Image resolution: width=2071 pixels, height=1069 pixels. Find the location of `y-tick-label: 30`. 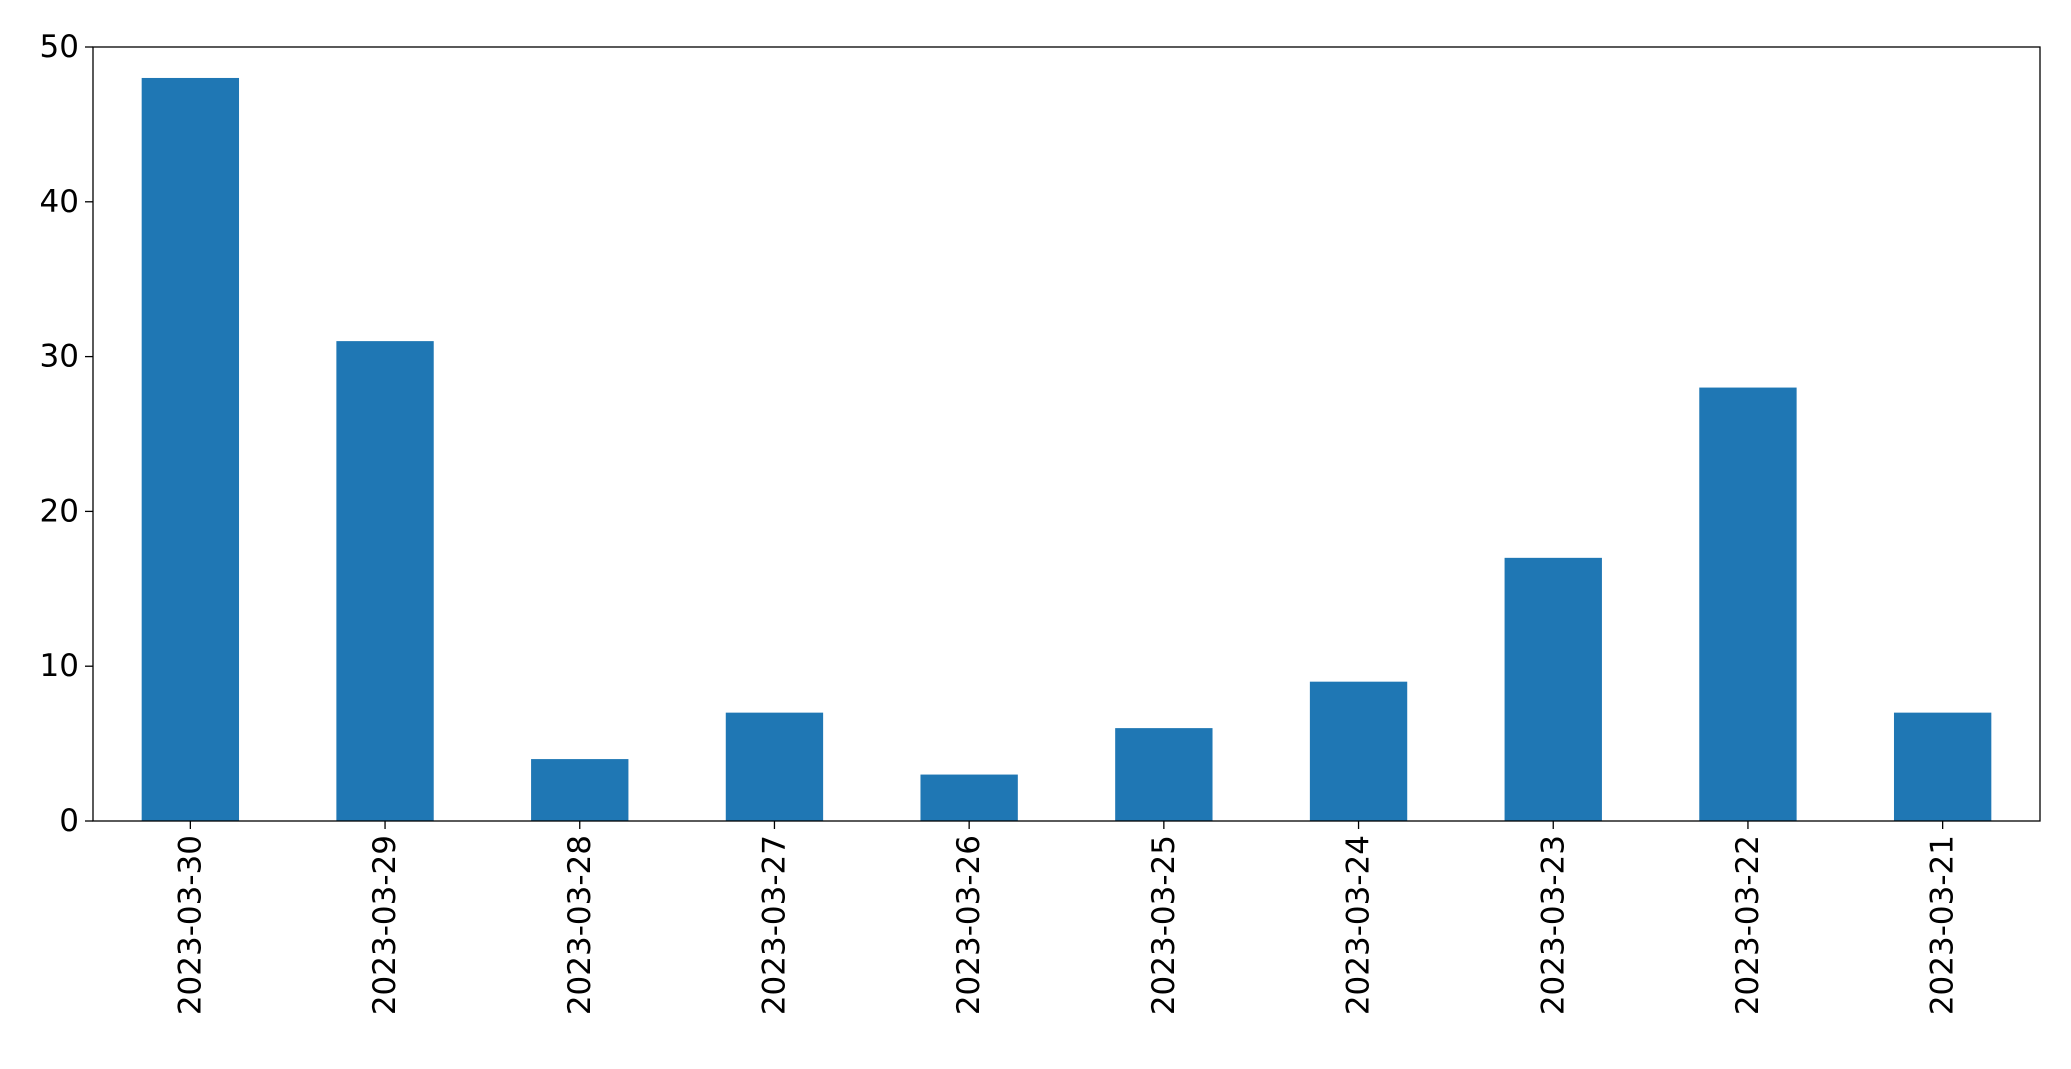

y-tick-label: 30 is located at coordinates (59, 357).